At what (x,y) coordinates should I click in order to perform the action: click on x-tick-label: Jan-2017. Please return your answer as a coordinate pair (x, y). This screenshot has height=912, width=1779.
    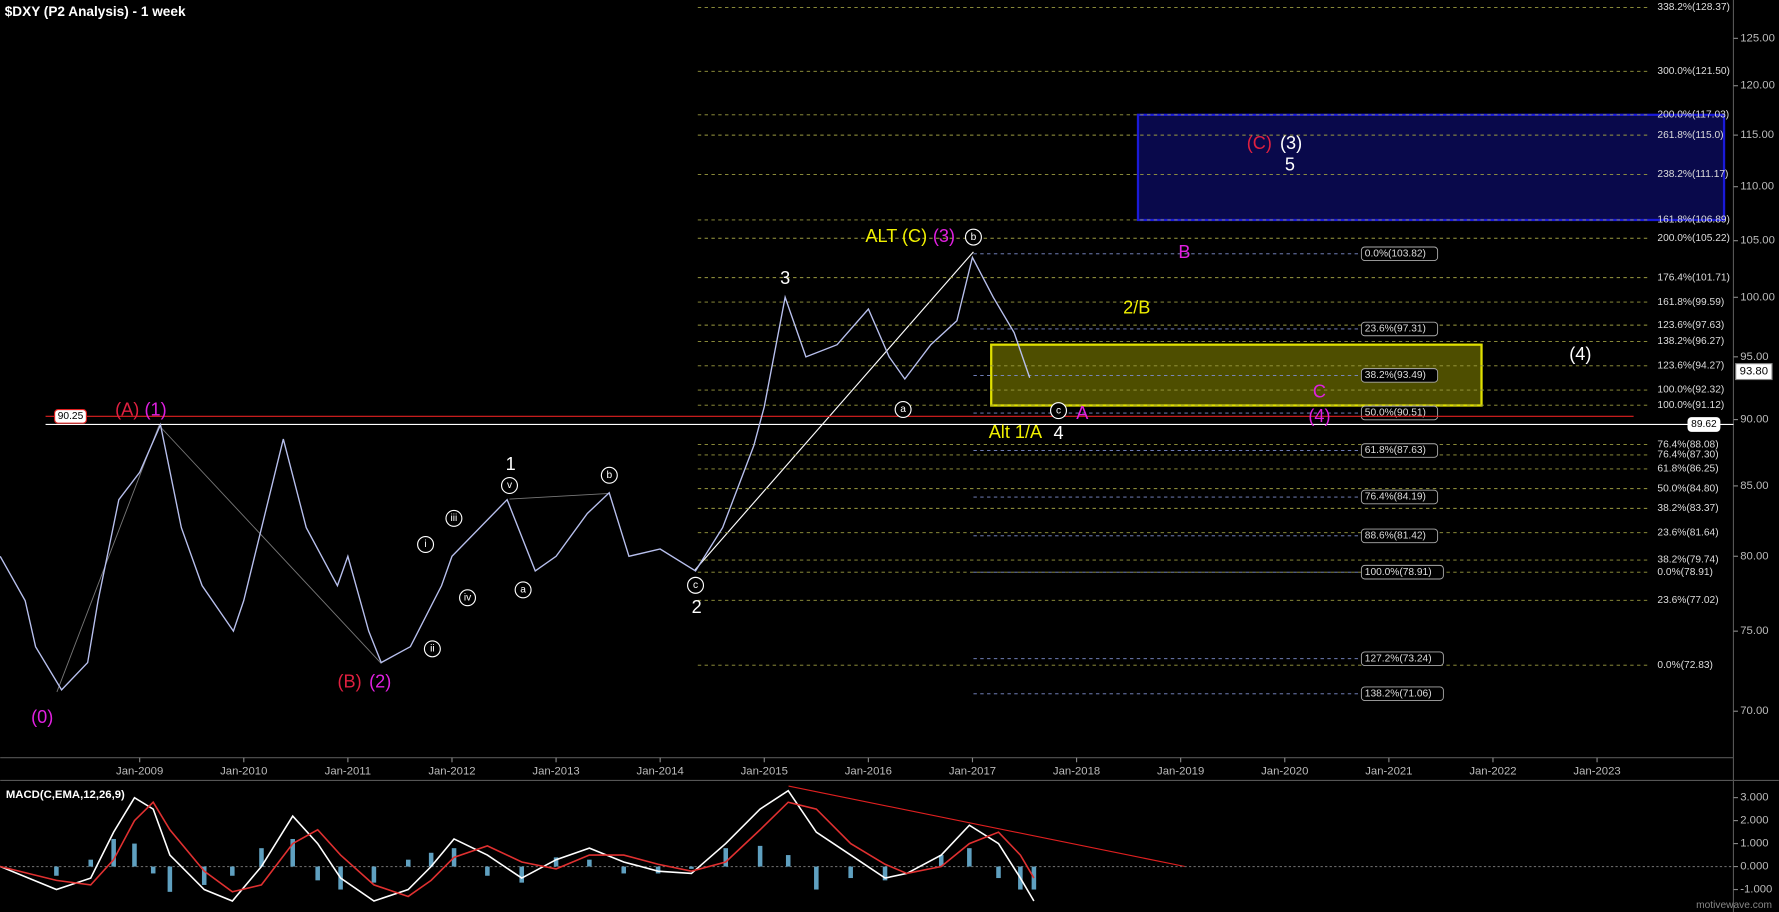
    Looking at the image, I should click on (972, 771).